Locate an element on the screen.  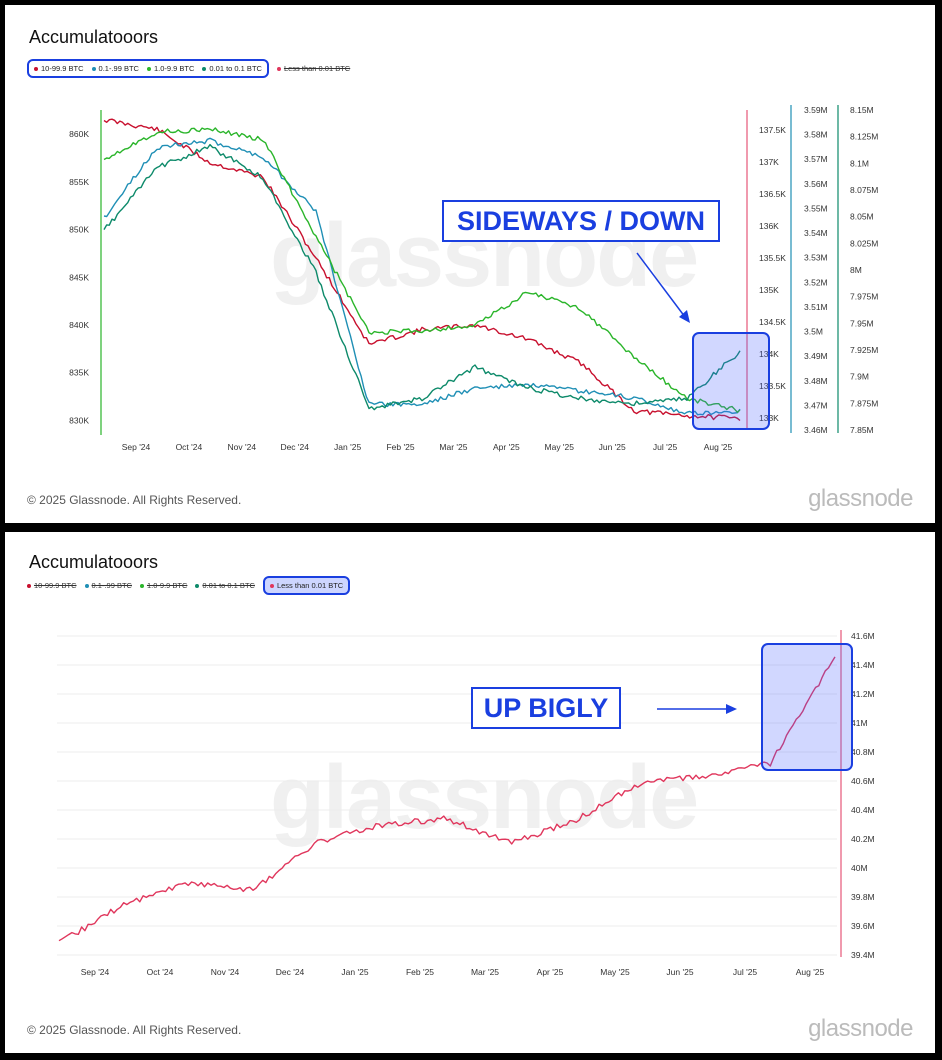
y-tick-label-right1: 137.5K is located at coordinates (772, 130).